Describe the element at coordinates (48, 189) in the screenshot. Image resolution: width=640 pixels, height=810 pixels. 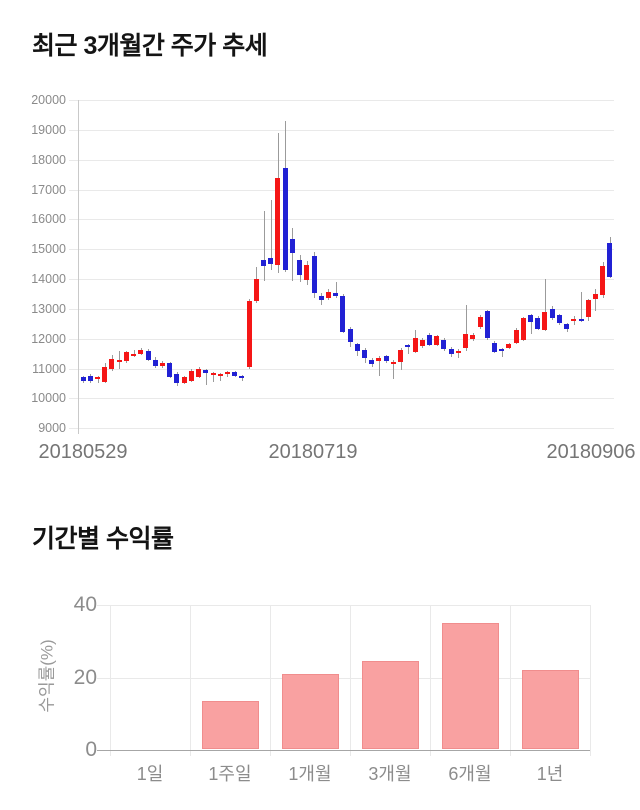
I see `price-y-tick-label: 17000` at that location.